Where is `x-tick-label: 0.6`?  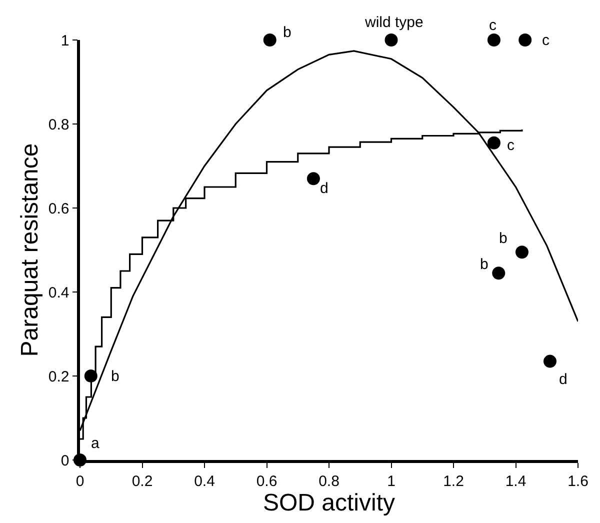
x-tick-label: 0.6 is located at coordinates (267, 481).